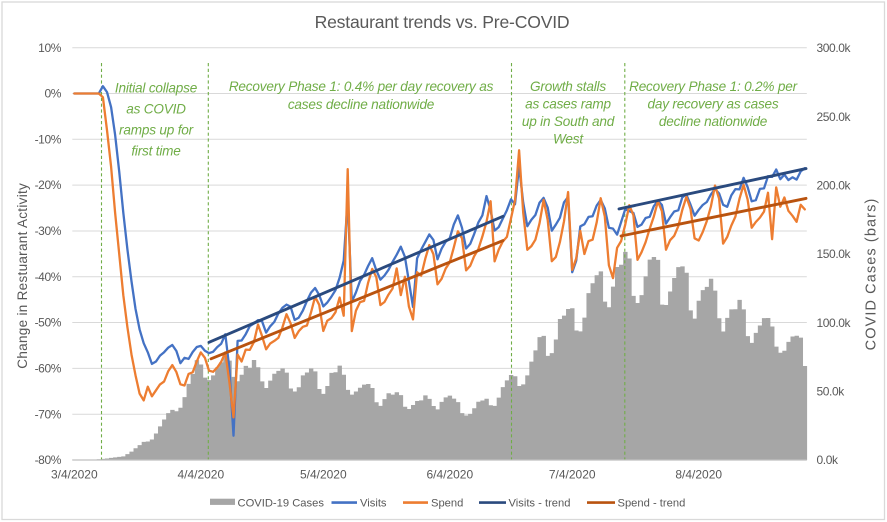 Image resolution: width=887 pixels, height=522 pixels. Describe the element at coordinates (22, 276) in the screenshot. I see `svg-text: Change in Restuarant Activity` at that location.